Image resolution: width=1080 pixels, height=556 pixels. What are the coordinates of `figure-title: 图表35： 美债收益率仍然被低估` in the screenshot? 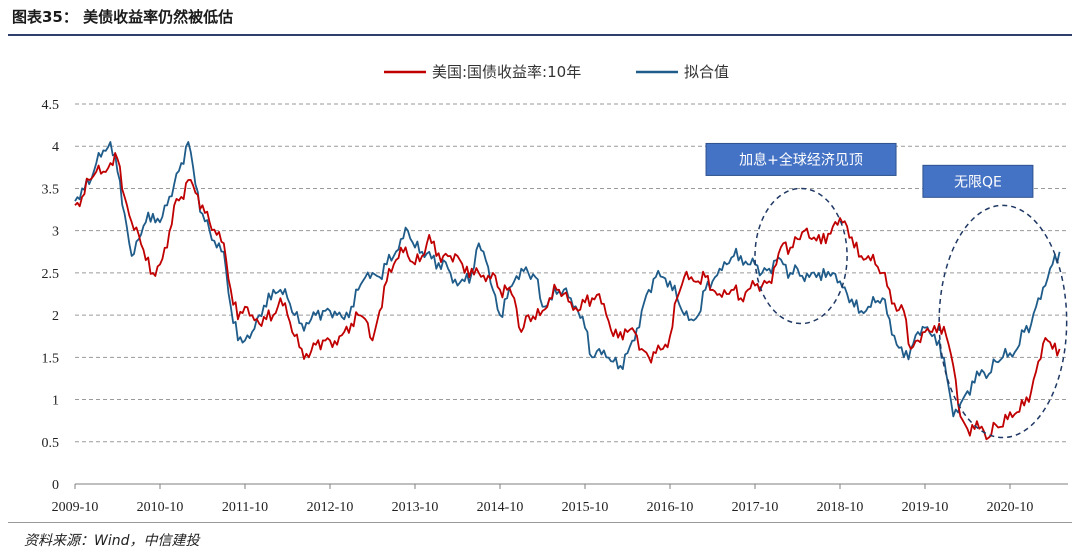 It's located at (123, 17).